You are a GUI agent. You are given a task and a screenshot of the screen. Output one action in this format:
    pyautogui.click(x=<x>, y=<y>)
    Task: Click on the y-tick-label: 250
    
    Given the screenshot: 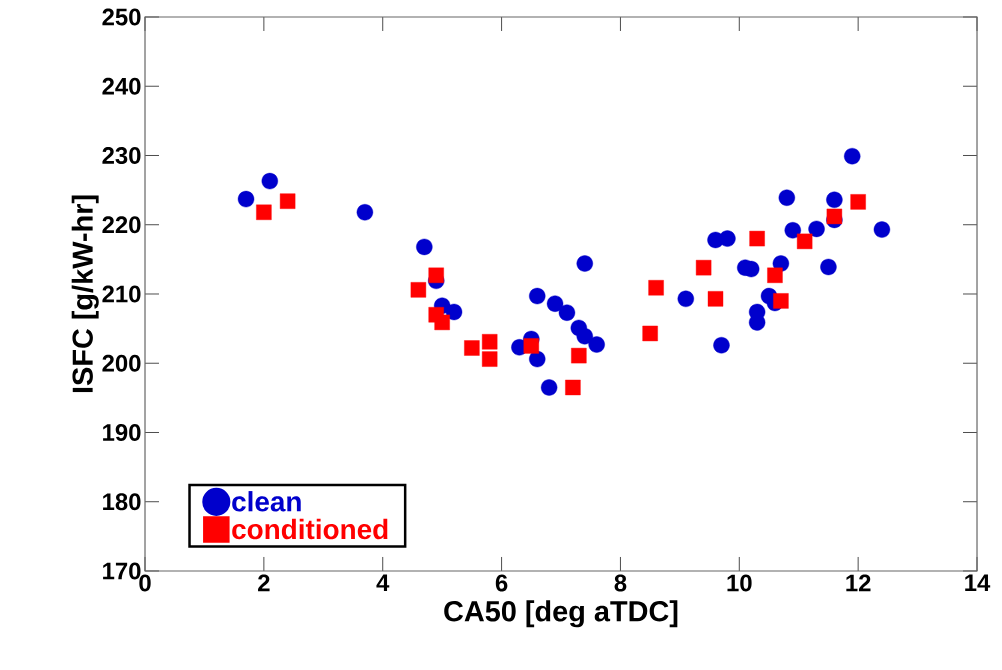 What is the action you would take?
    pyautogui.click(x=121, y=17)
    